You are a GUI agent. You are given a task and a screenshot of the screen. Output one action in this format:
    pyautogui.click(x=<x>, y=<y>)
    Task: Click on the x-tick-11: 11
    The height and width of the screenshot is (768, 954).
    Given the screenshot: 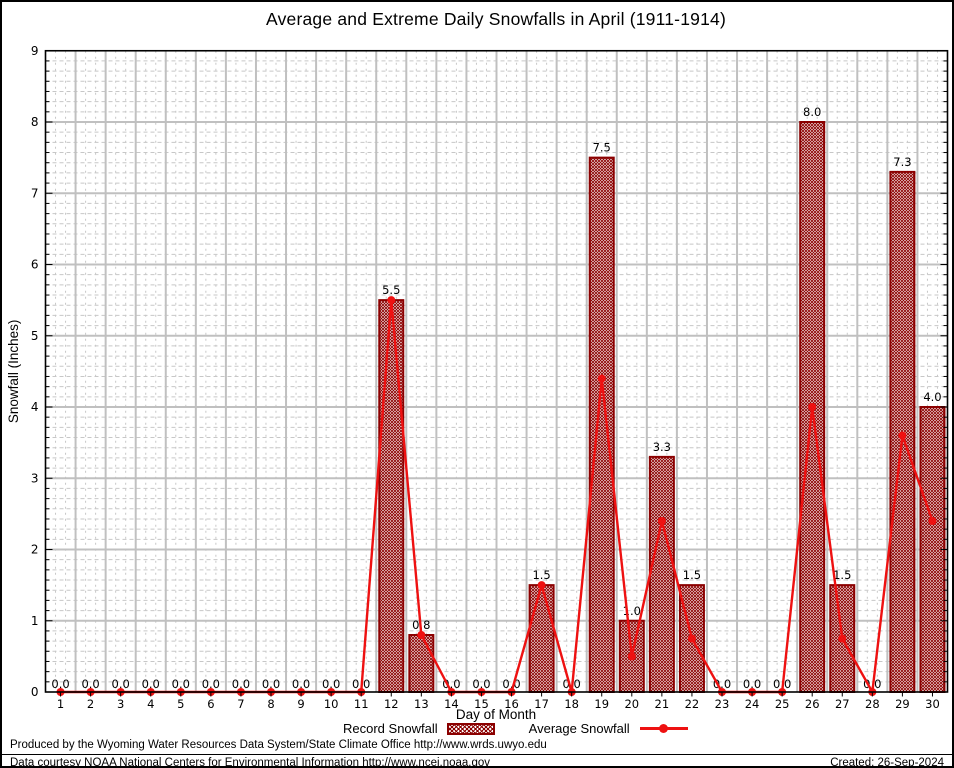 What is the action you would take?
    pyautogui.click(x=361, y=704)
    